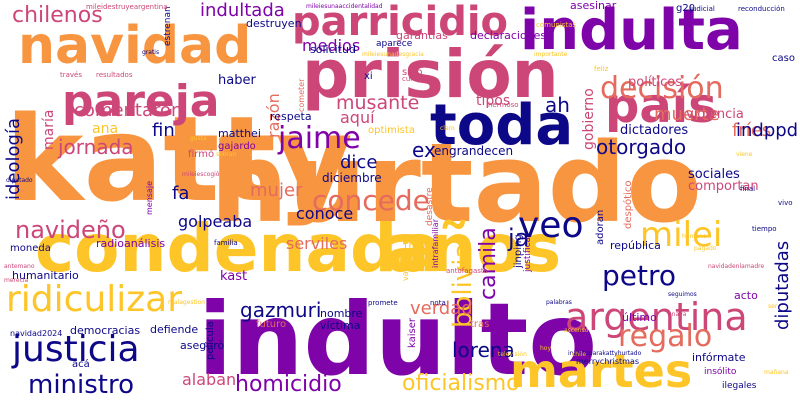 The height and width of the screenshot is (400, 800). Describe the element at coordinates (181, 193) in the screenshot. I see `cloud-word: fa` at that location.